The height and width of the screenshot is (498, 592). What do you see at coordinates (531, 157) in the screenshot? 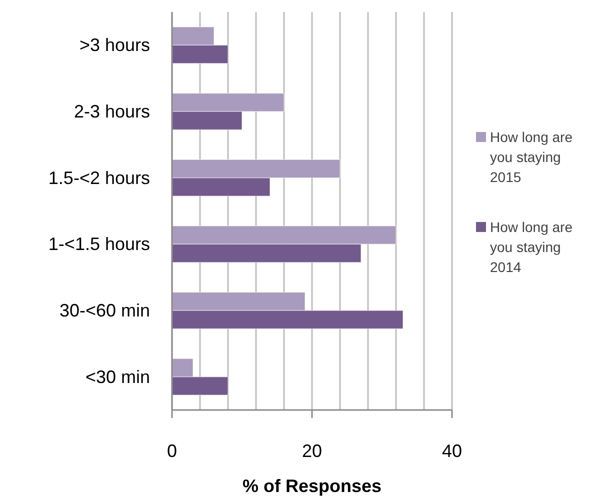
I see `legend-label: How long are you staying 2015` at bounding box center [531, 157].